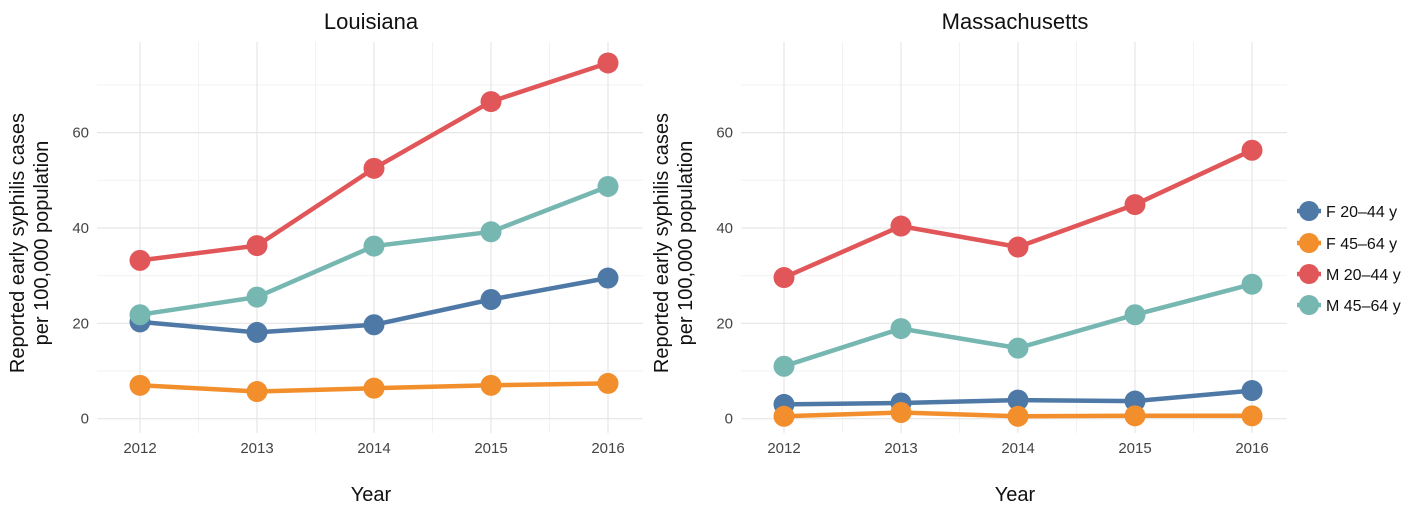  Describe the element at coordinates (1361, 244) in the screenshot. I see `legend-label: F 45–64 y` at that location.